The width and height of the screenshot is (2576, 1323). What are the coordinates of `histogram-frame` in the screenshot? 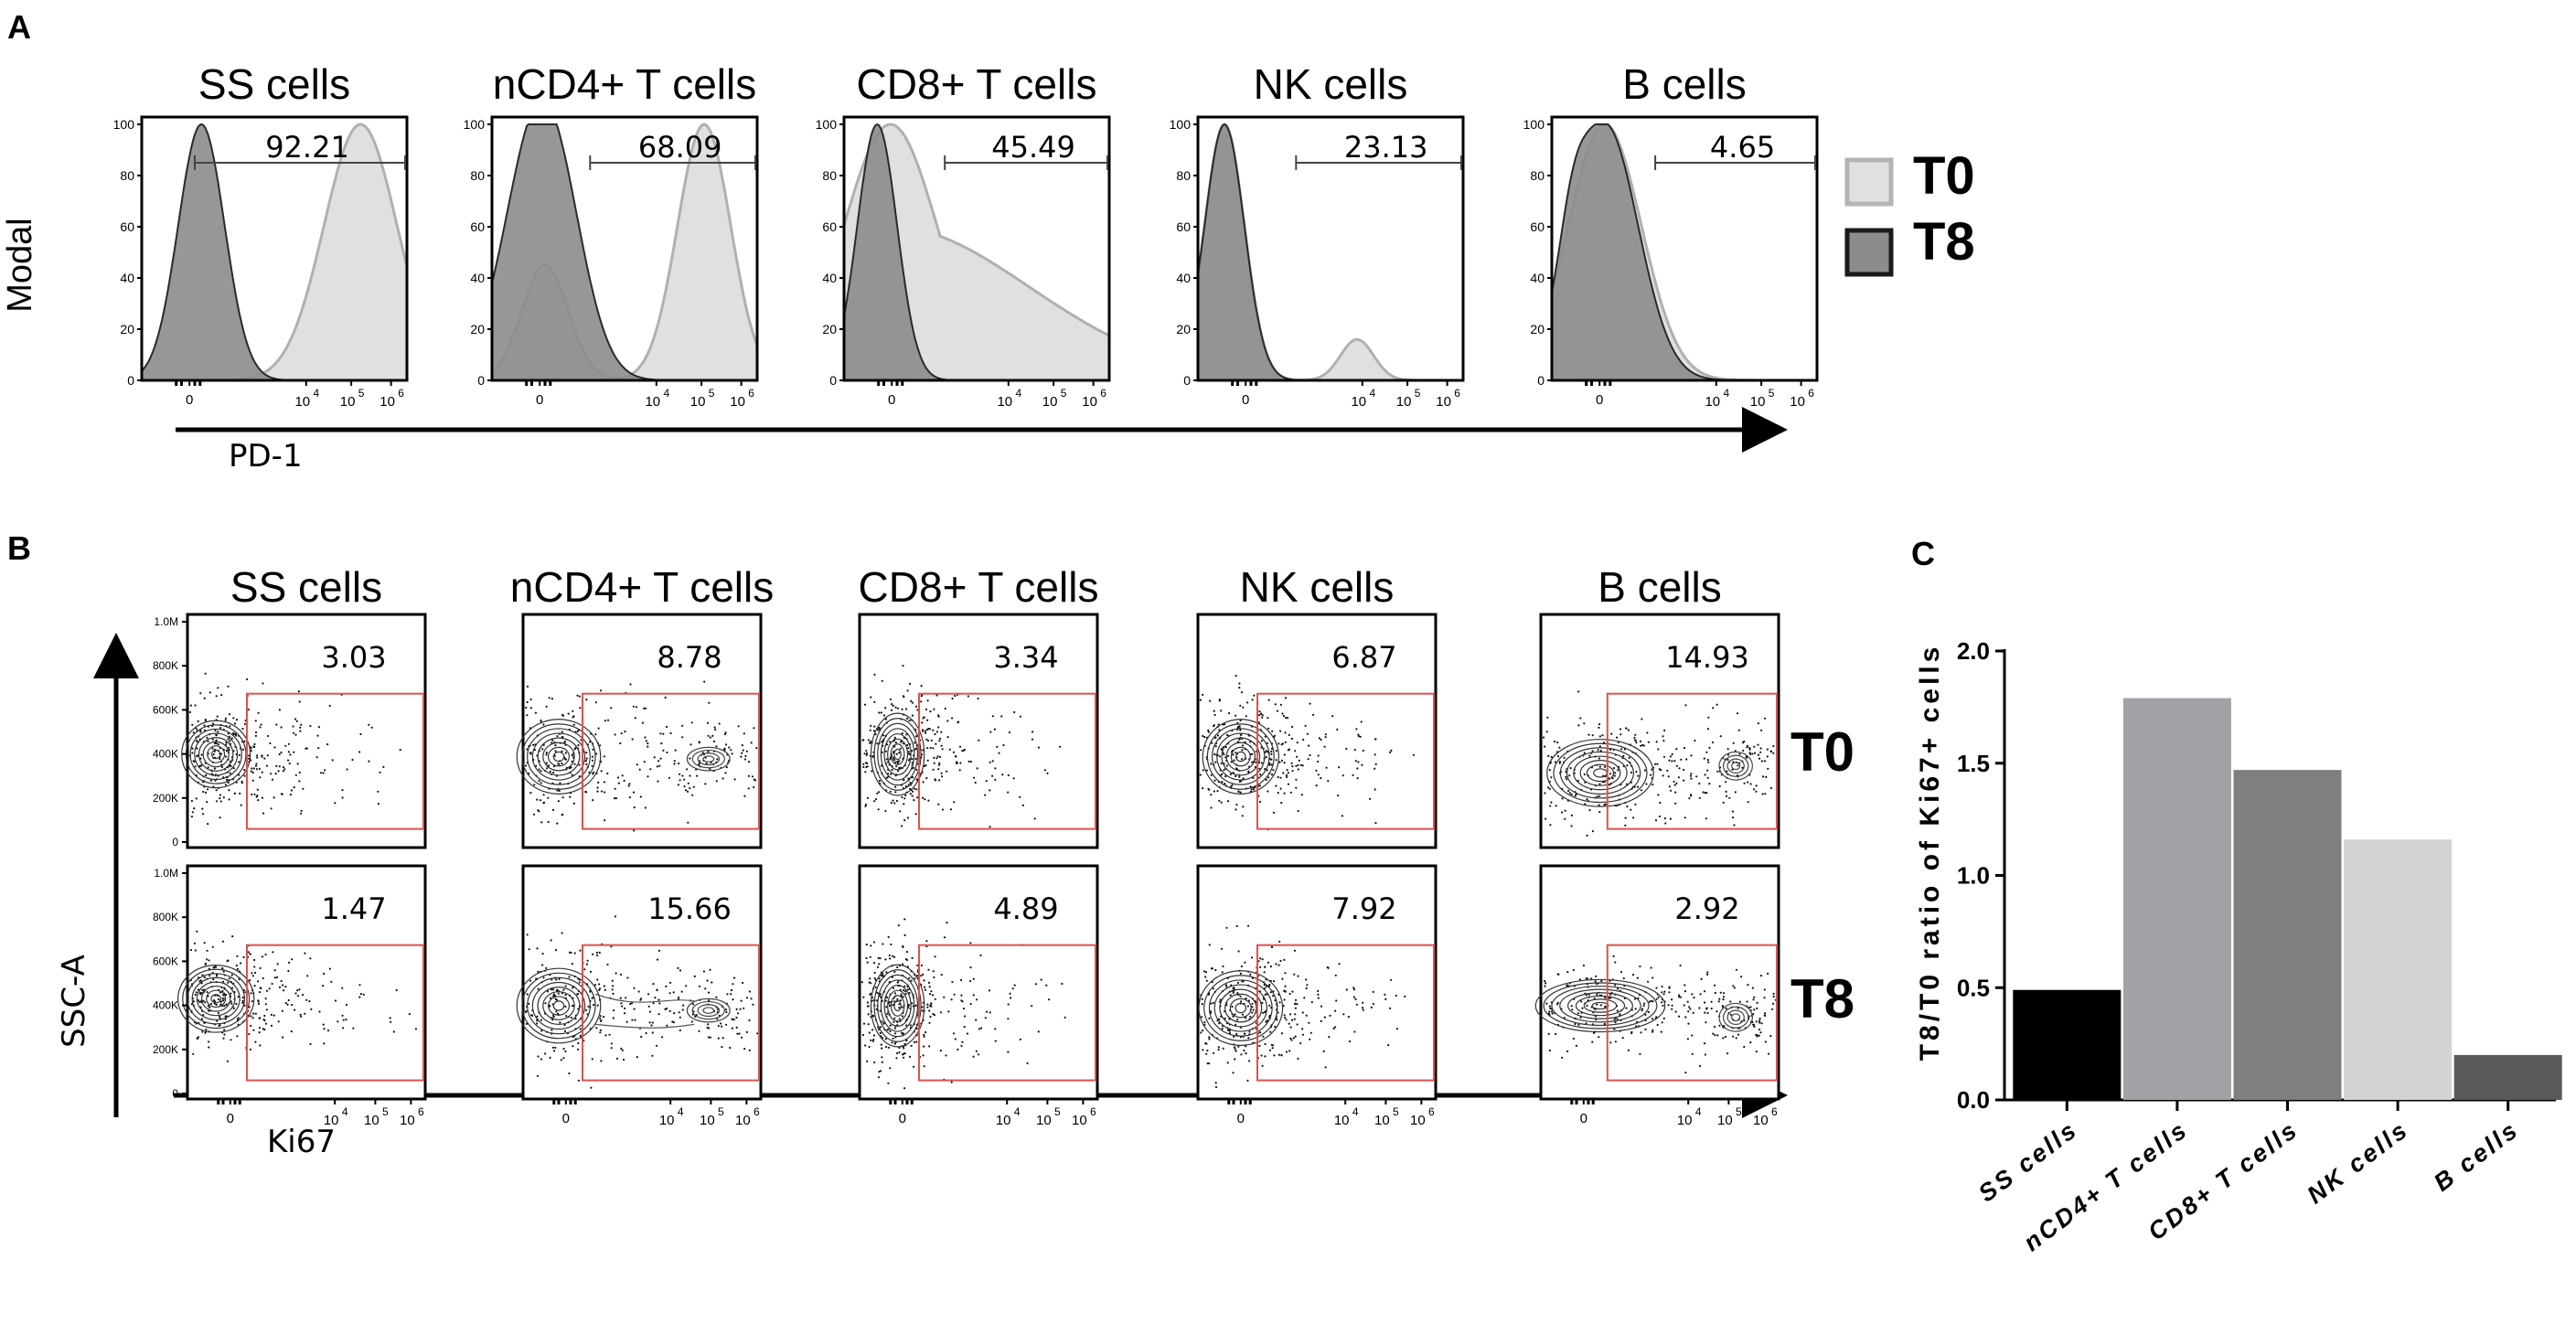 It's located at (624, 248).